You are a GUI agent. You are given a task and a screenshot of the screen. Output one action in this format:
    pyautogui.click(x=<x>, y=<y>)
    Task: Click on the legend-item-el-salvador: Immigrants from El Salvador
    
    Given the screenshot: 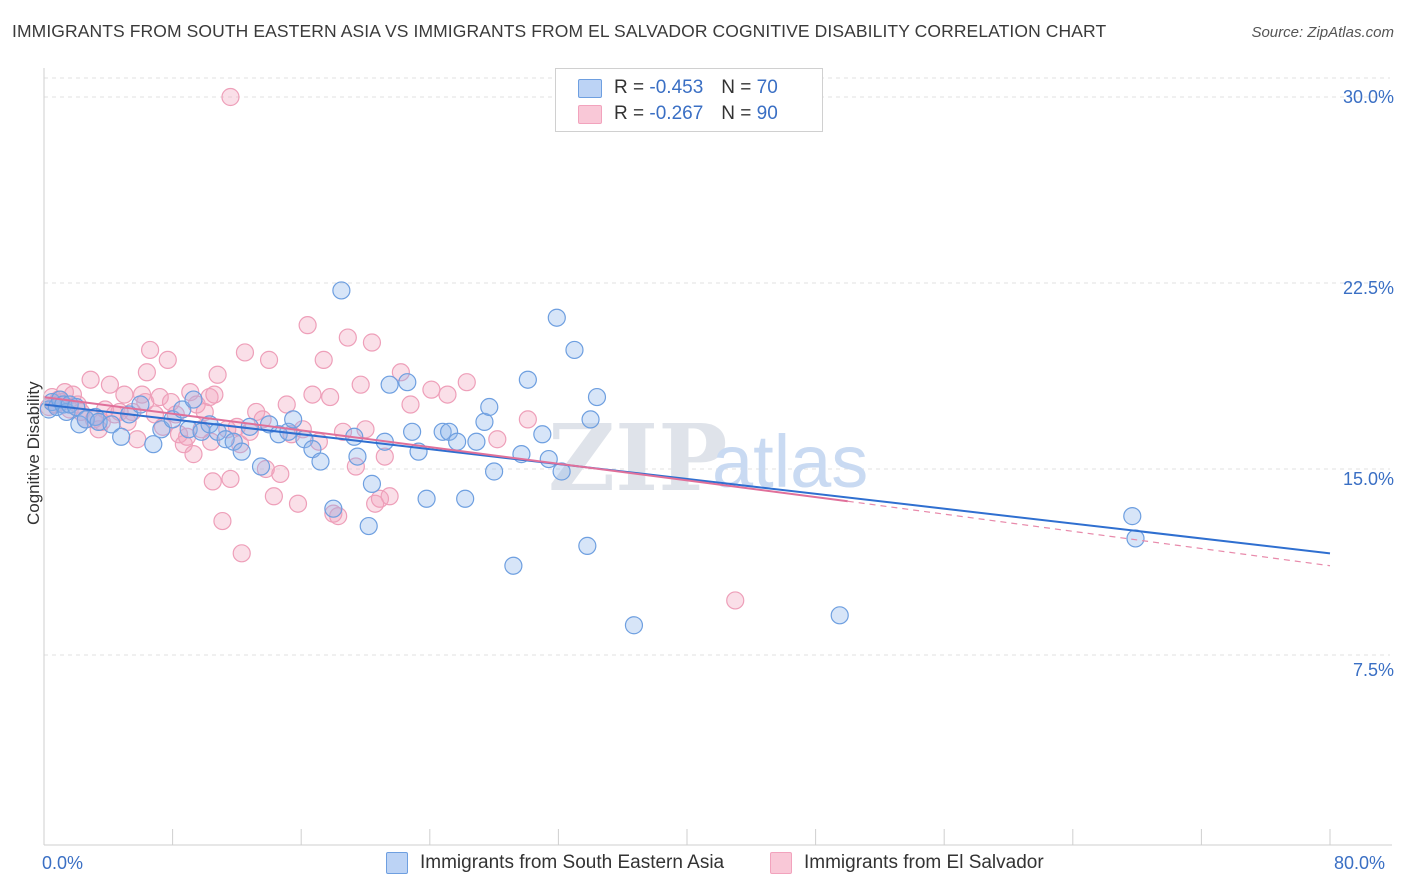 What is the action you would take?
    pyautogui.click(x=907, y=863)
    